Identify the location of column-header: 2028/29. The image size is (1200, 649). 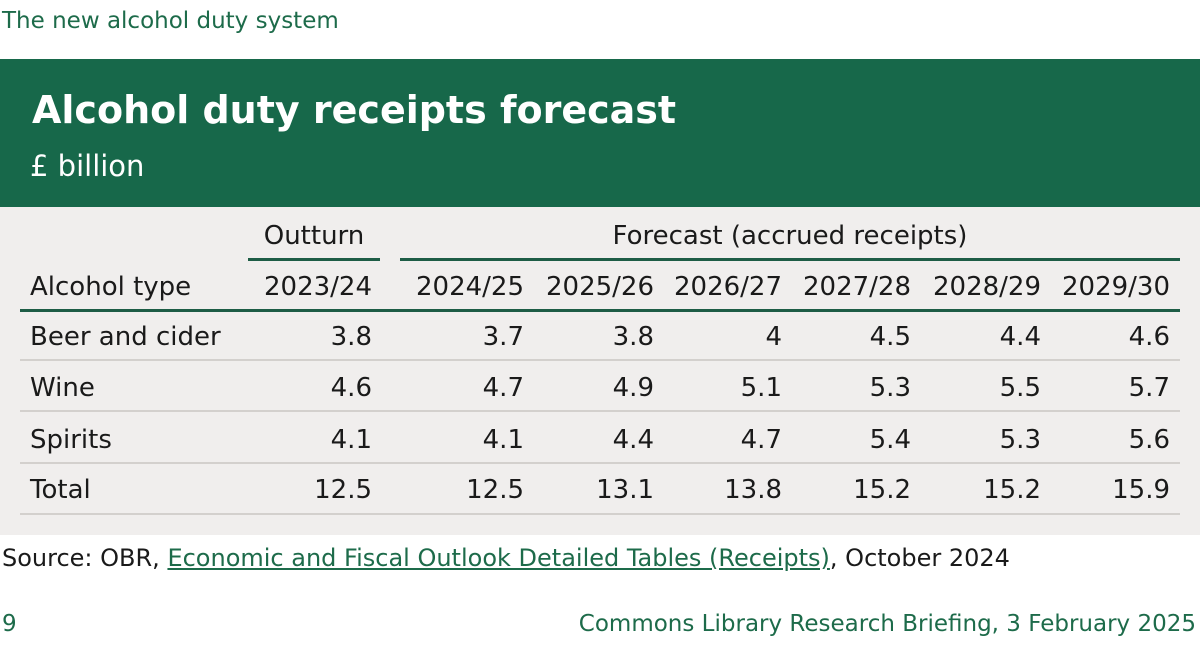
(986, 287).